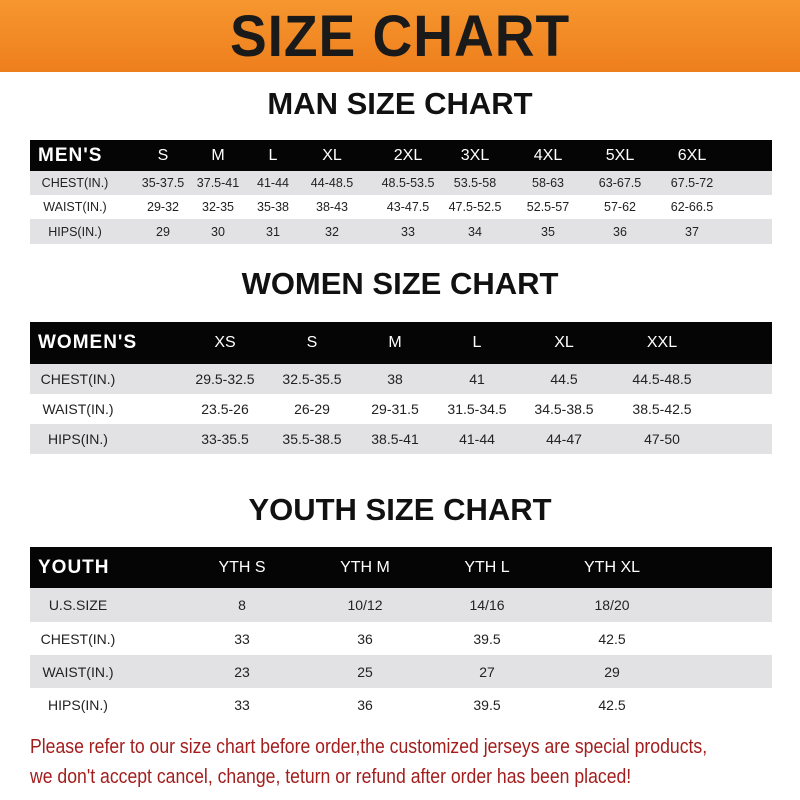 This screenshot has height=800, width=800. I want to click on table-cell: 23.5-26, so click(225, 409).